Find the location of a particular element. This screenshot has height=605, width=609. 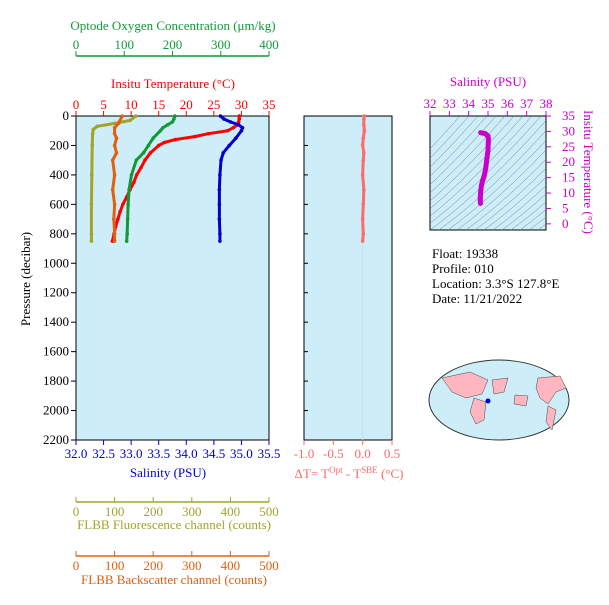

pressure-tick-label: 1000 is located at coordinates (56, 262).